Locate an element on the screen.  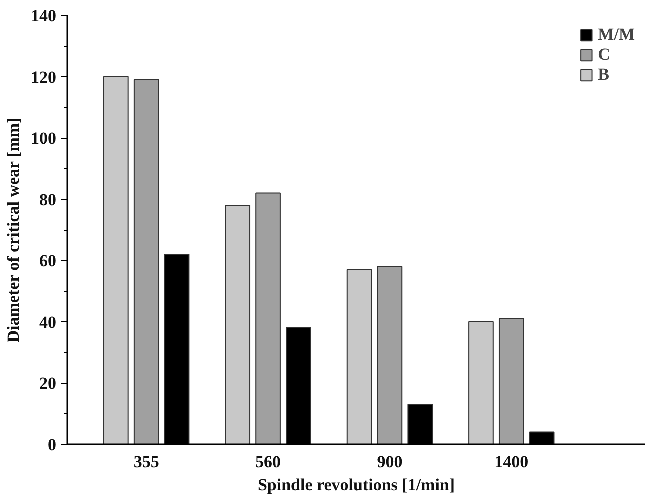
x-tick-label: 900 is located at coordinates (390, 462).